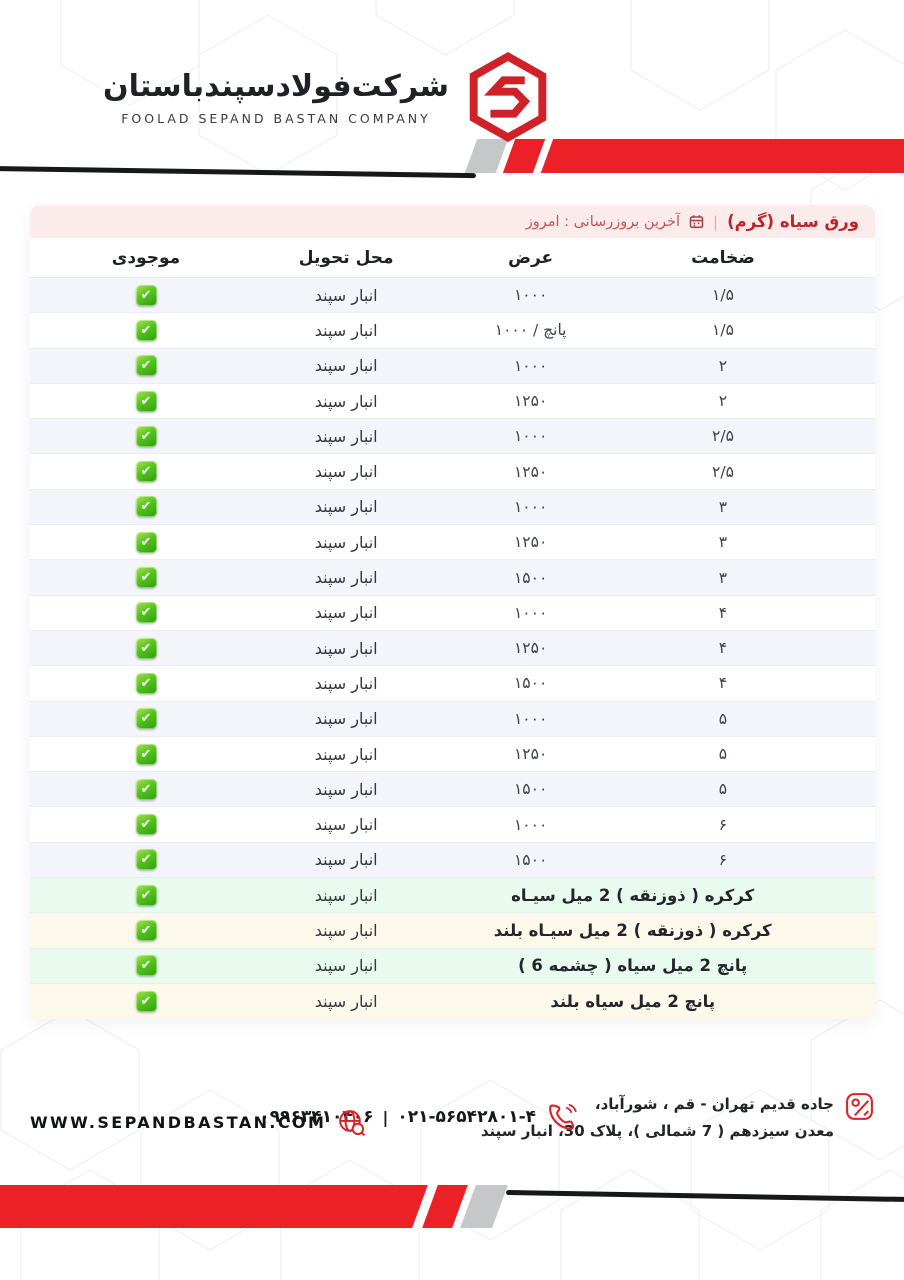 The image size is (904, 1280). I want to click on table-title-bar: ورق سیاه (گرم) | آخرین بروزرسانی : امروز, so click(452, 221).